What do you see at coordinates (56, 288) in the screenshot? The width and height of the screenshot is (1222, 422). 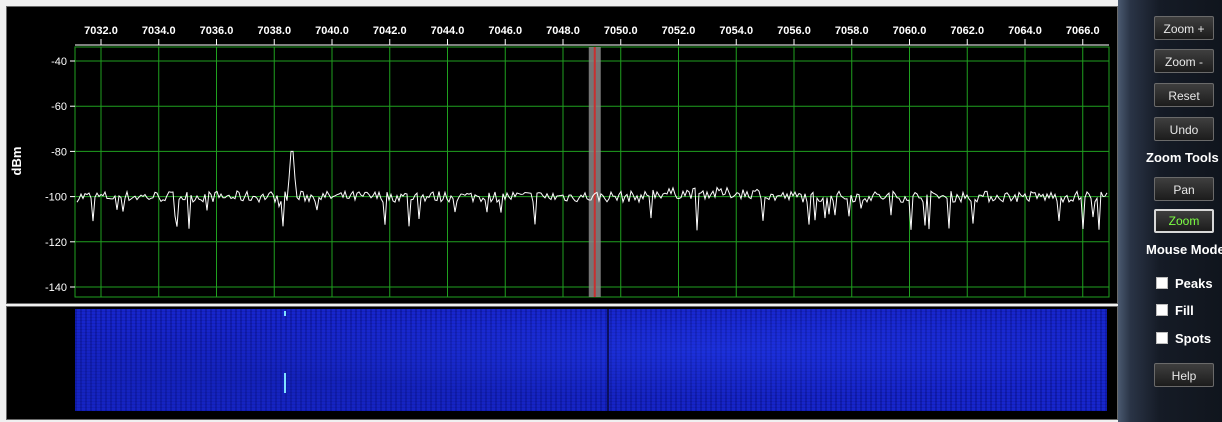 I see `y-tick-label: -140` at bounding box center [56, 288].